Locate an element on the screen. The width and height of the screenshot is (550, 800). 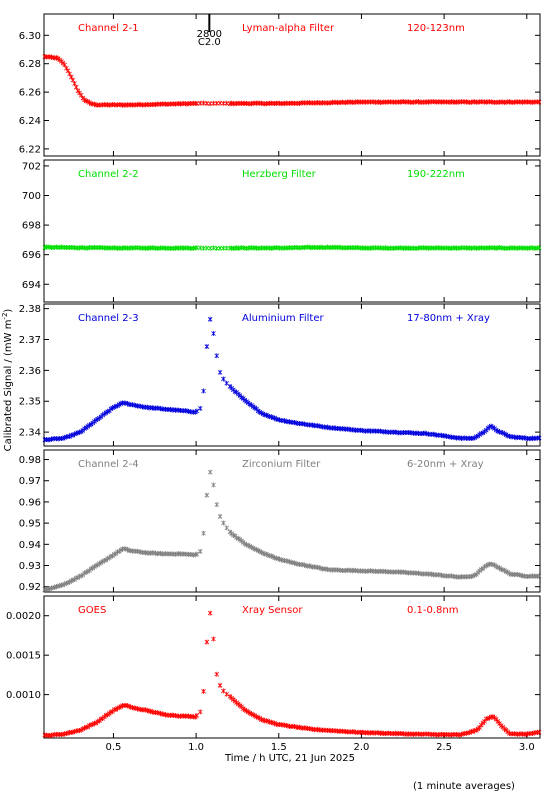
y-axis-label: Calibrated Signal / (mW m-2) is located at coordinates (7, 380).